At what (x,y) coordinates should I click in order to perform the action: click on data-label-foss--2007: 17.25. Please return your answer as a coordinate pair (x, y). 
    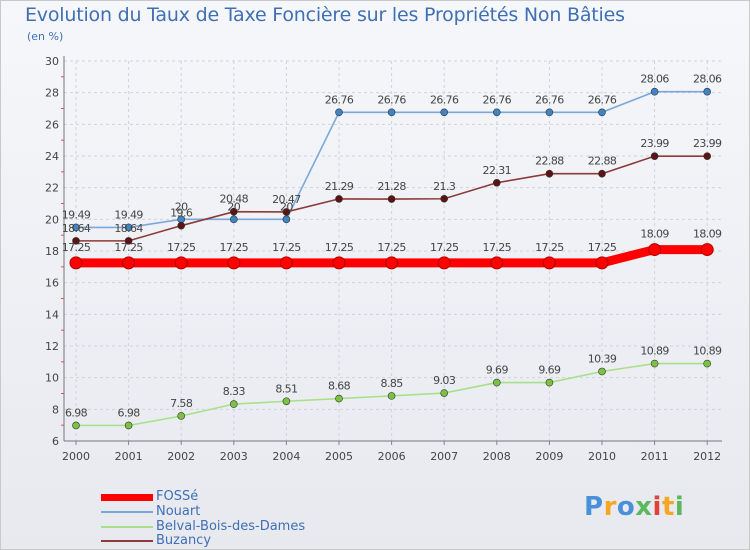
    Looking at the image, I should click on (444, 247).